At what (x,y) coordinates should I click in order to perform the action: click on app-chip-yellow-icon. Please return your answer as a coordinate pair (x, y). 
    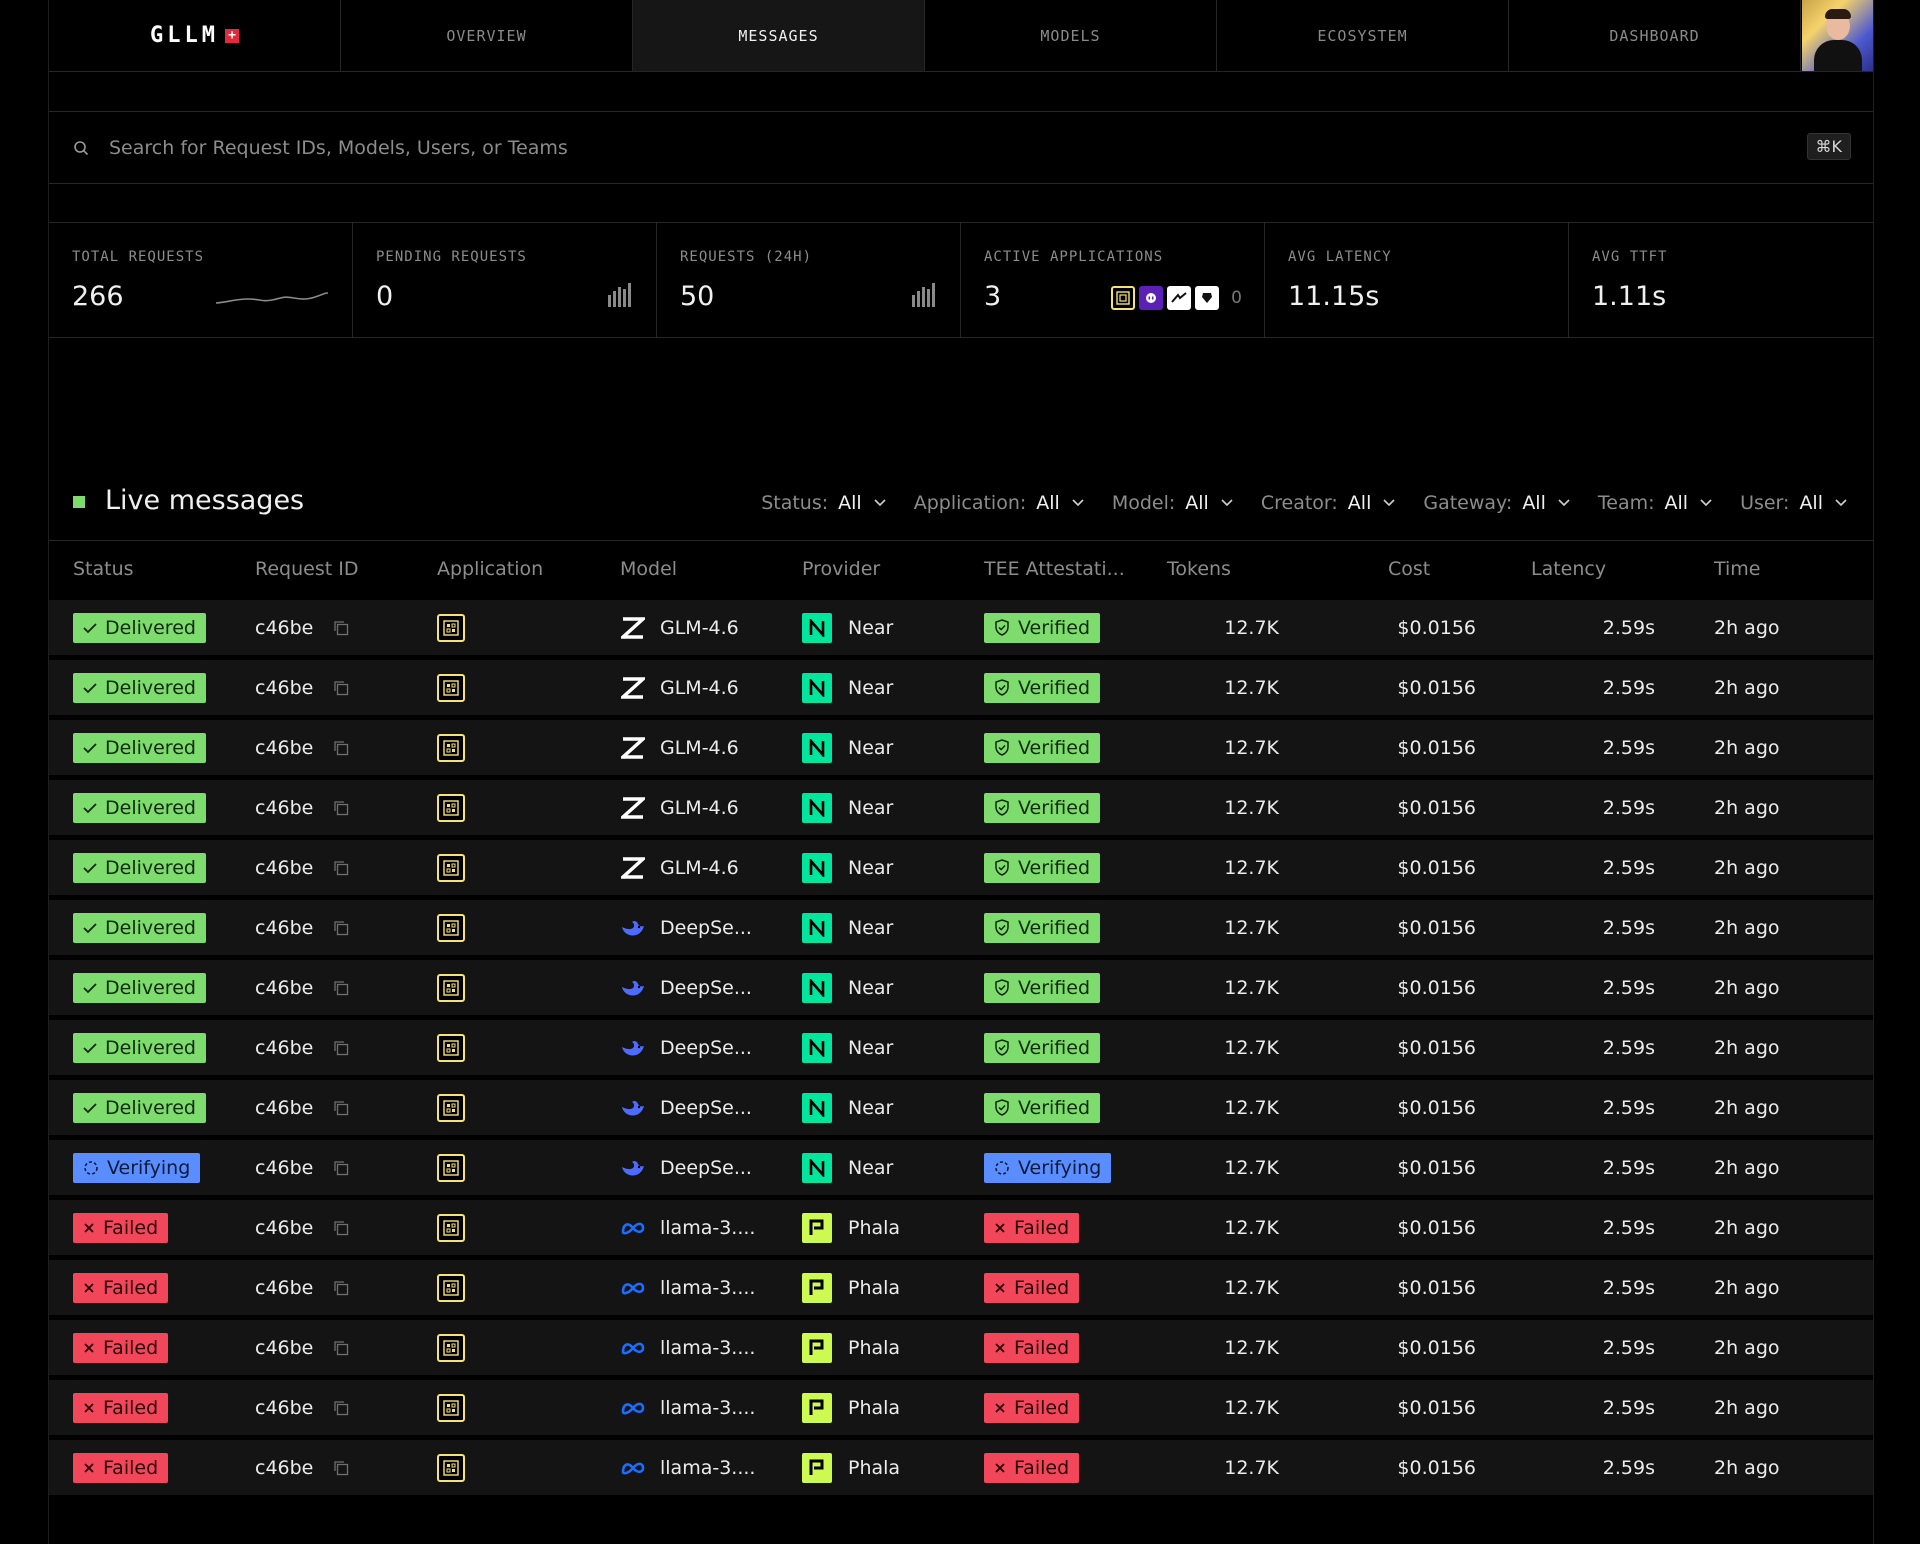
    Looking at the image, I should click on (1123, 298).